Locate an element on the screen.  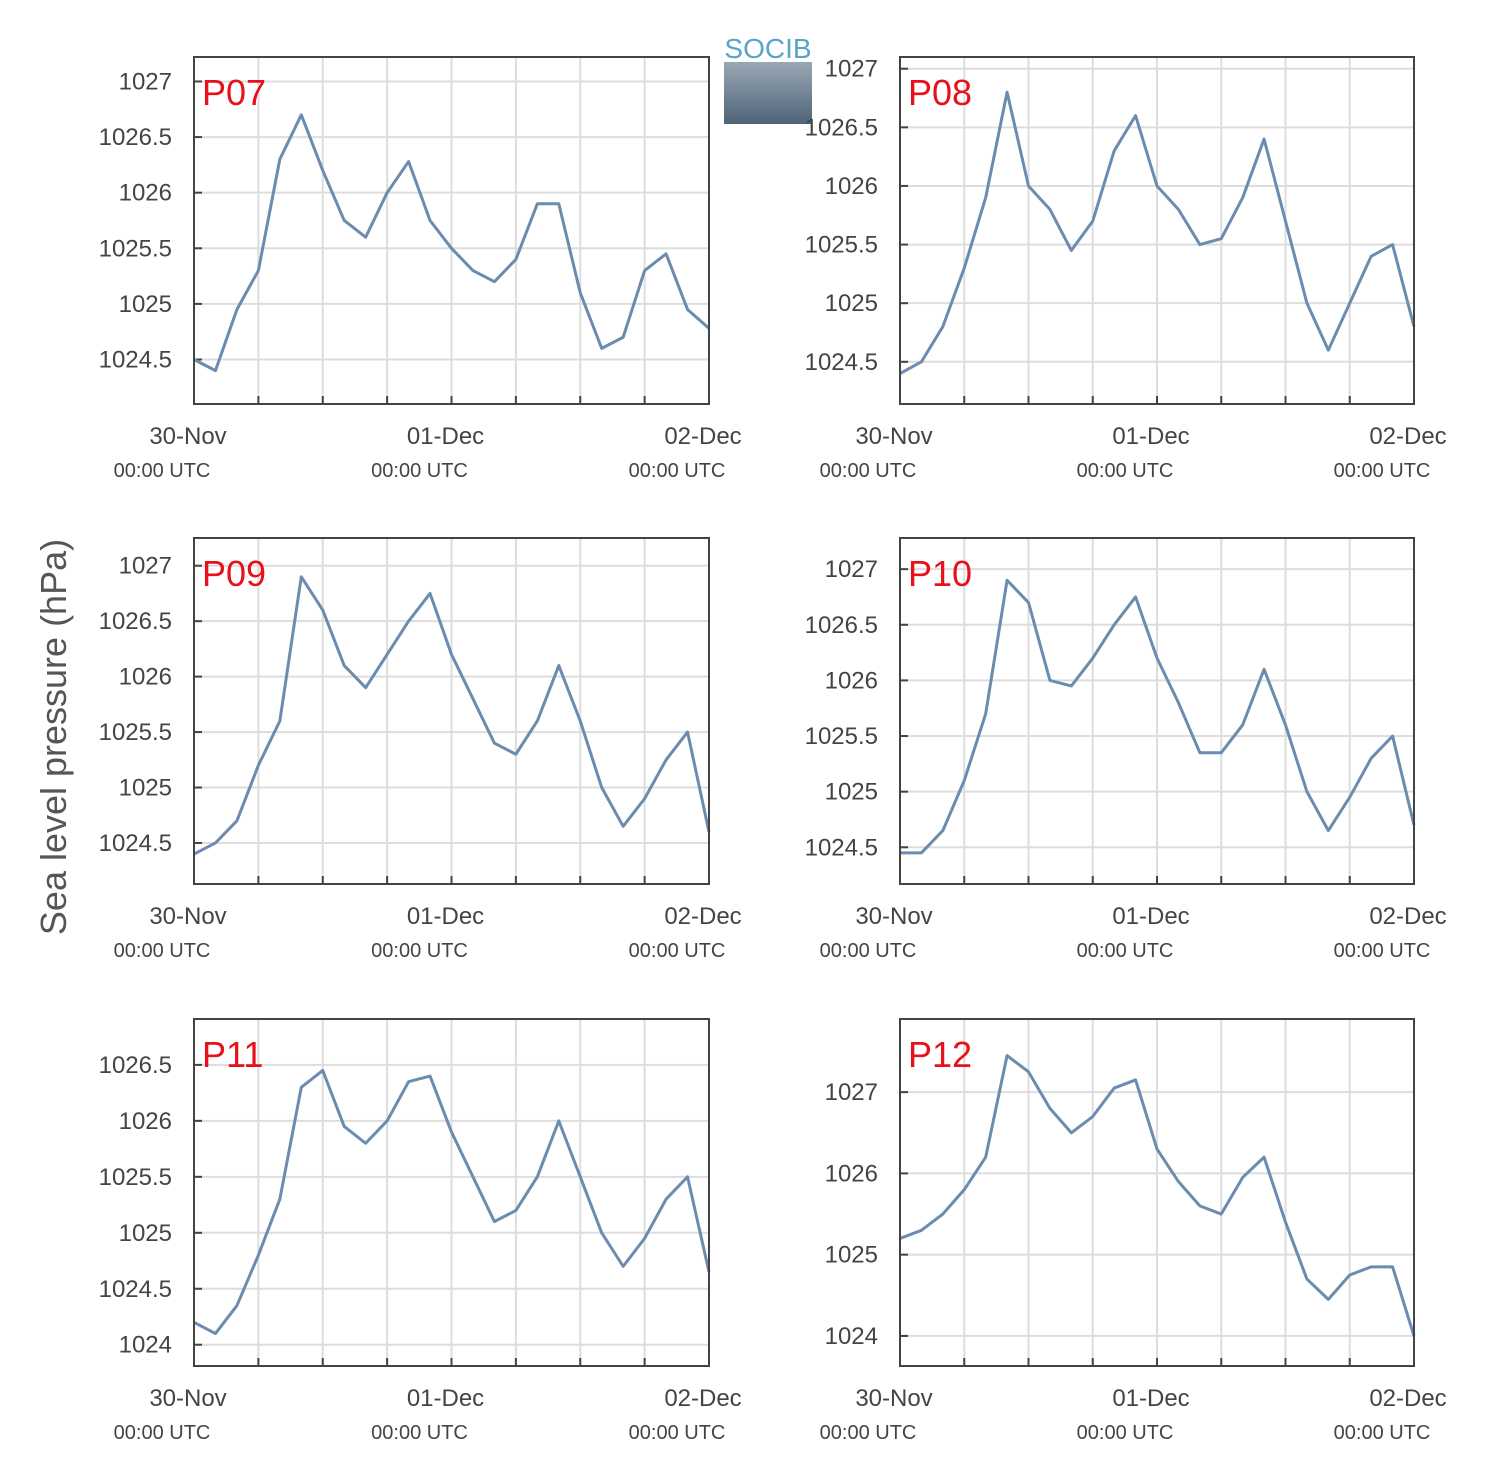
logo-image is located at coordinates (768, 93).